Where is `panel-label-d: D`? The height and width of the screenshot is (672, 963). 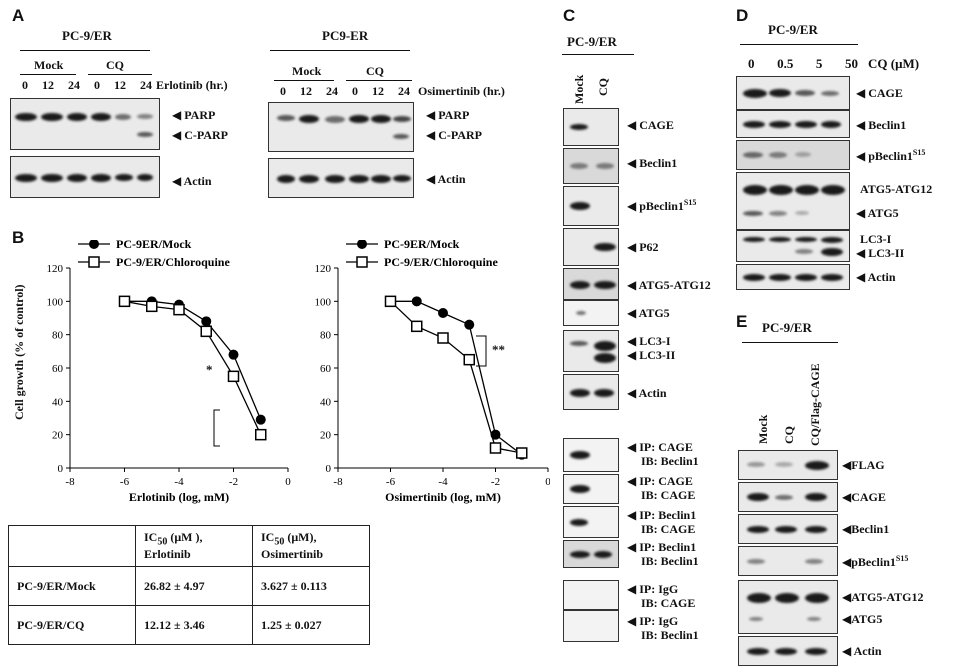
panel-label-d: D is located at coordinates (742, 15).